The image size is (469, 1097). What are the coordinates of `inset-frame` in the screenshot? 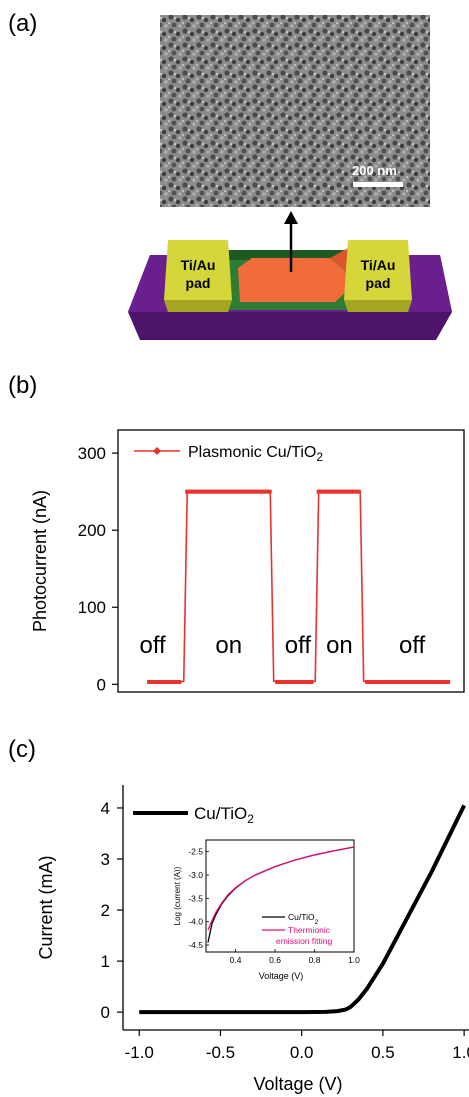 It's located at (280, 896).